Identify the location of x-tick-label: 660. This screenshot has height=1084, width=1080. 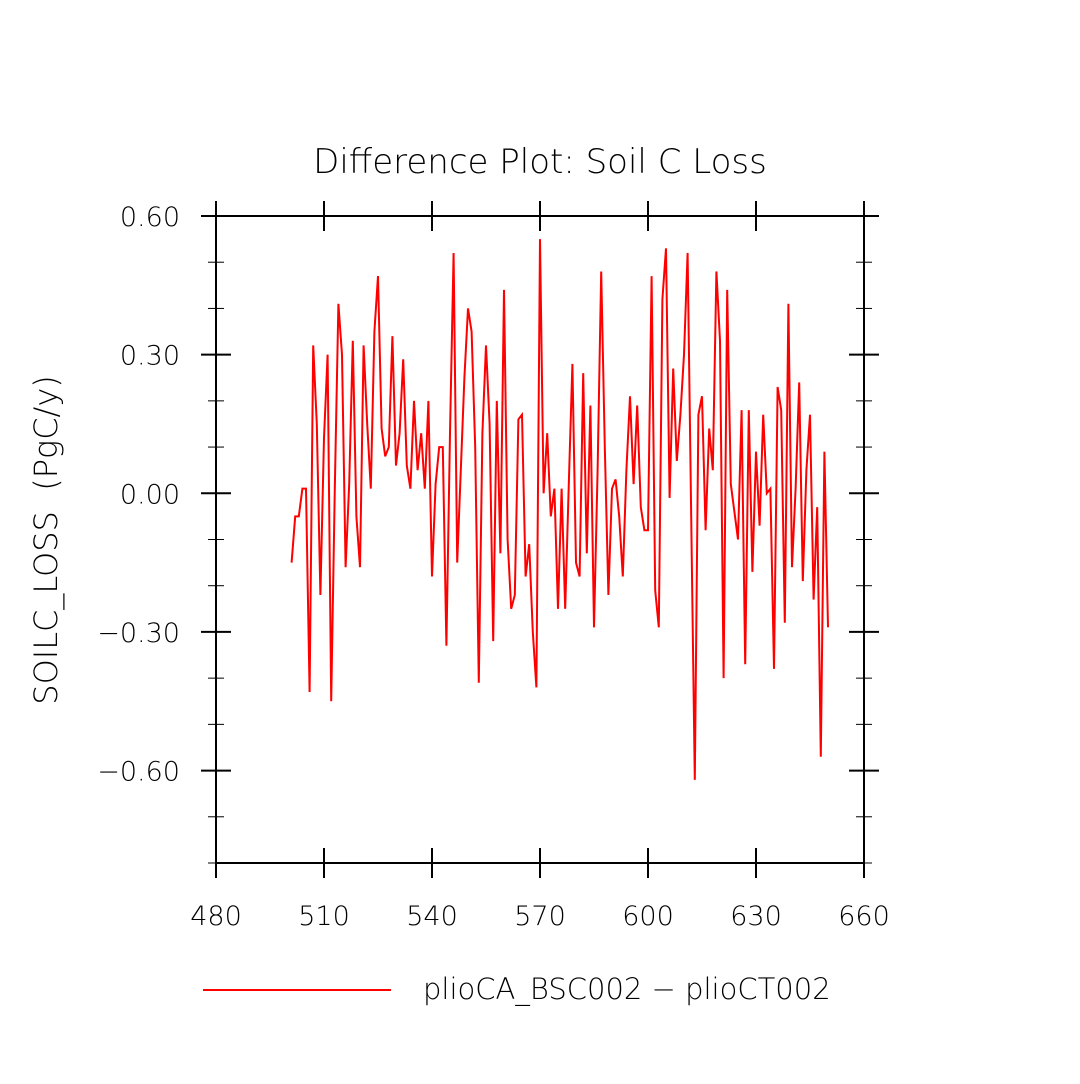
(864, 916).